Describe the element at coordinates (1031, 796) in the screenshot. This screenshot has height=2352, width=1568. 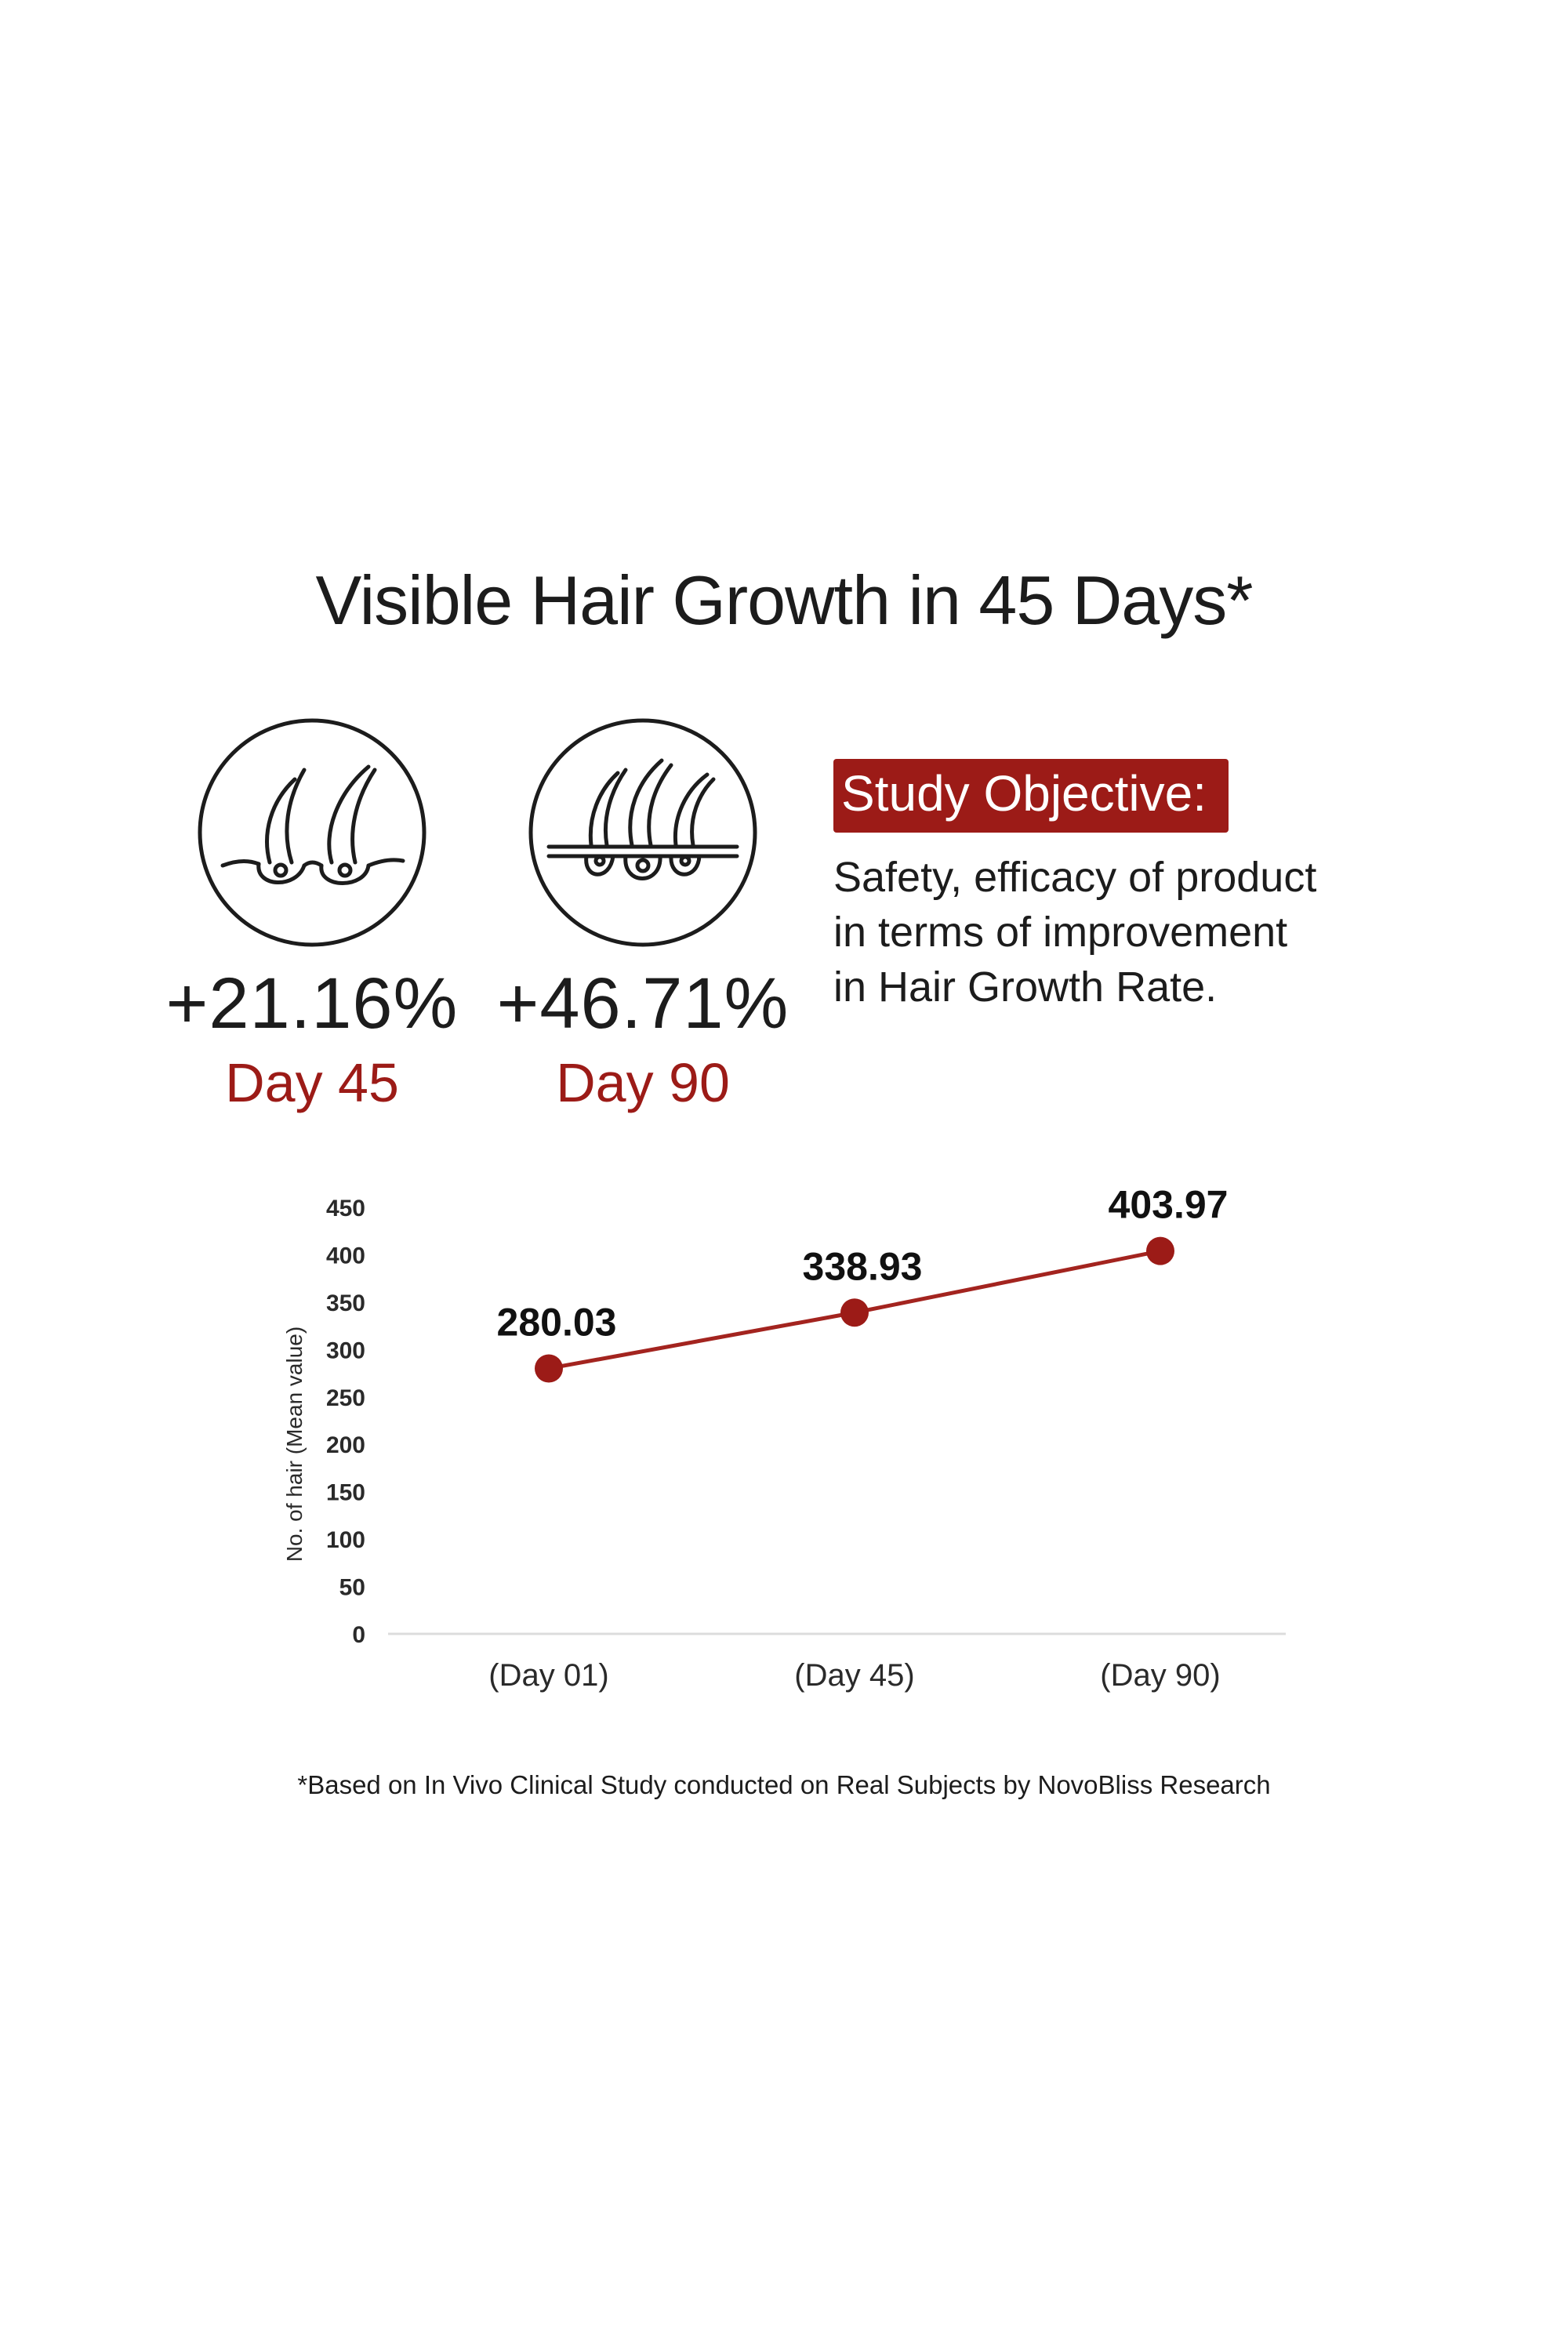
I see `study-objective-label: Study Objective:` at that location.